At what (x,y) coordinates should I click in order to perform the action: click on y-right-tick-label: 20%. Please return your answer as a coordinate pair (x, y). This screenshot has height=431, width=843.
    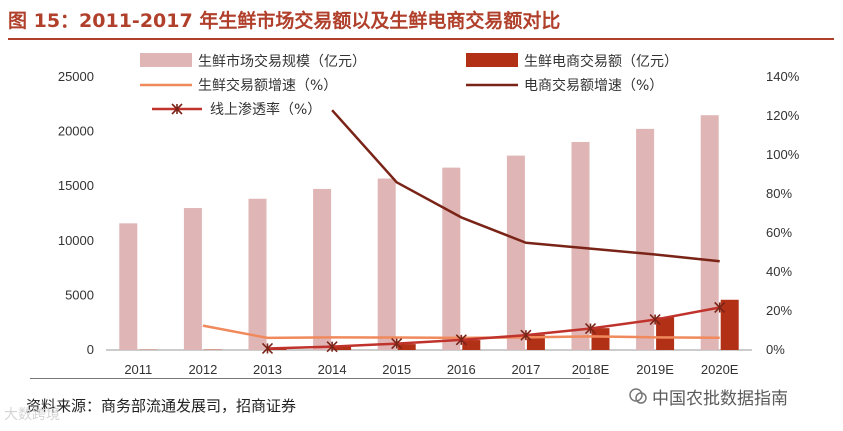
    Looking at the image, I should click on (779, 310).